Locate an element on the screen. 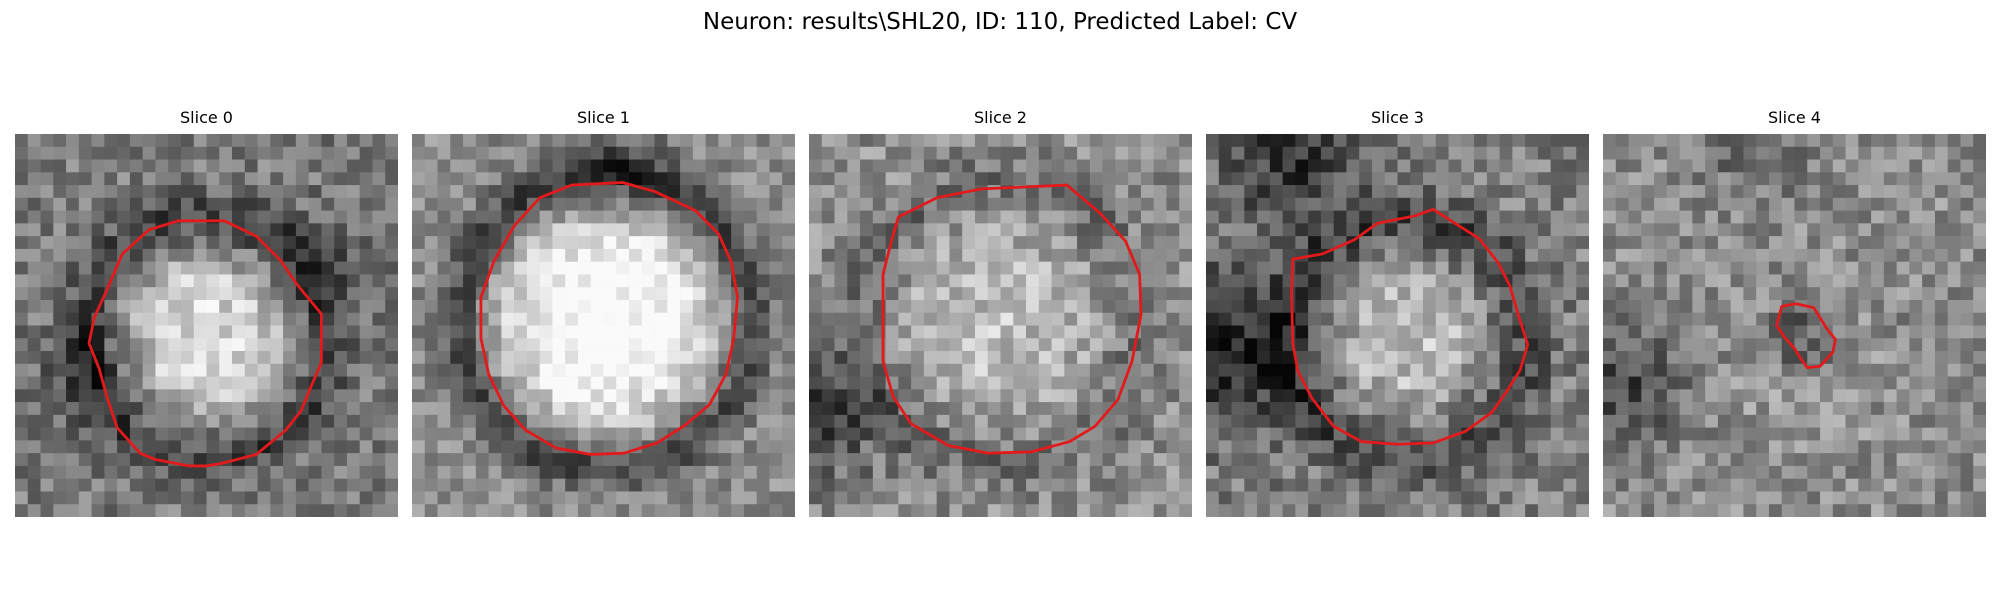  slice-title: Slice 0 is located at coordinates (206, 117).